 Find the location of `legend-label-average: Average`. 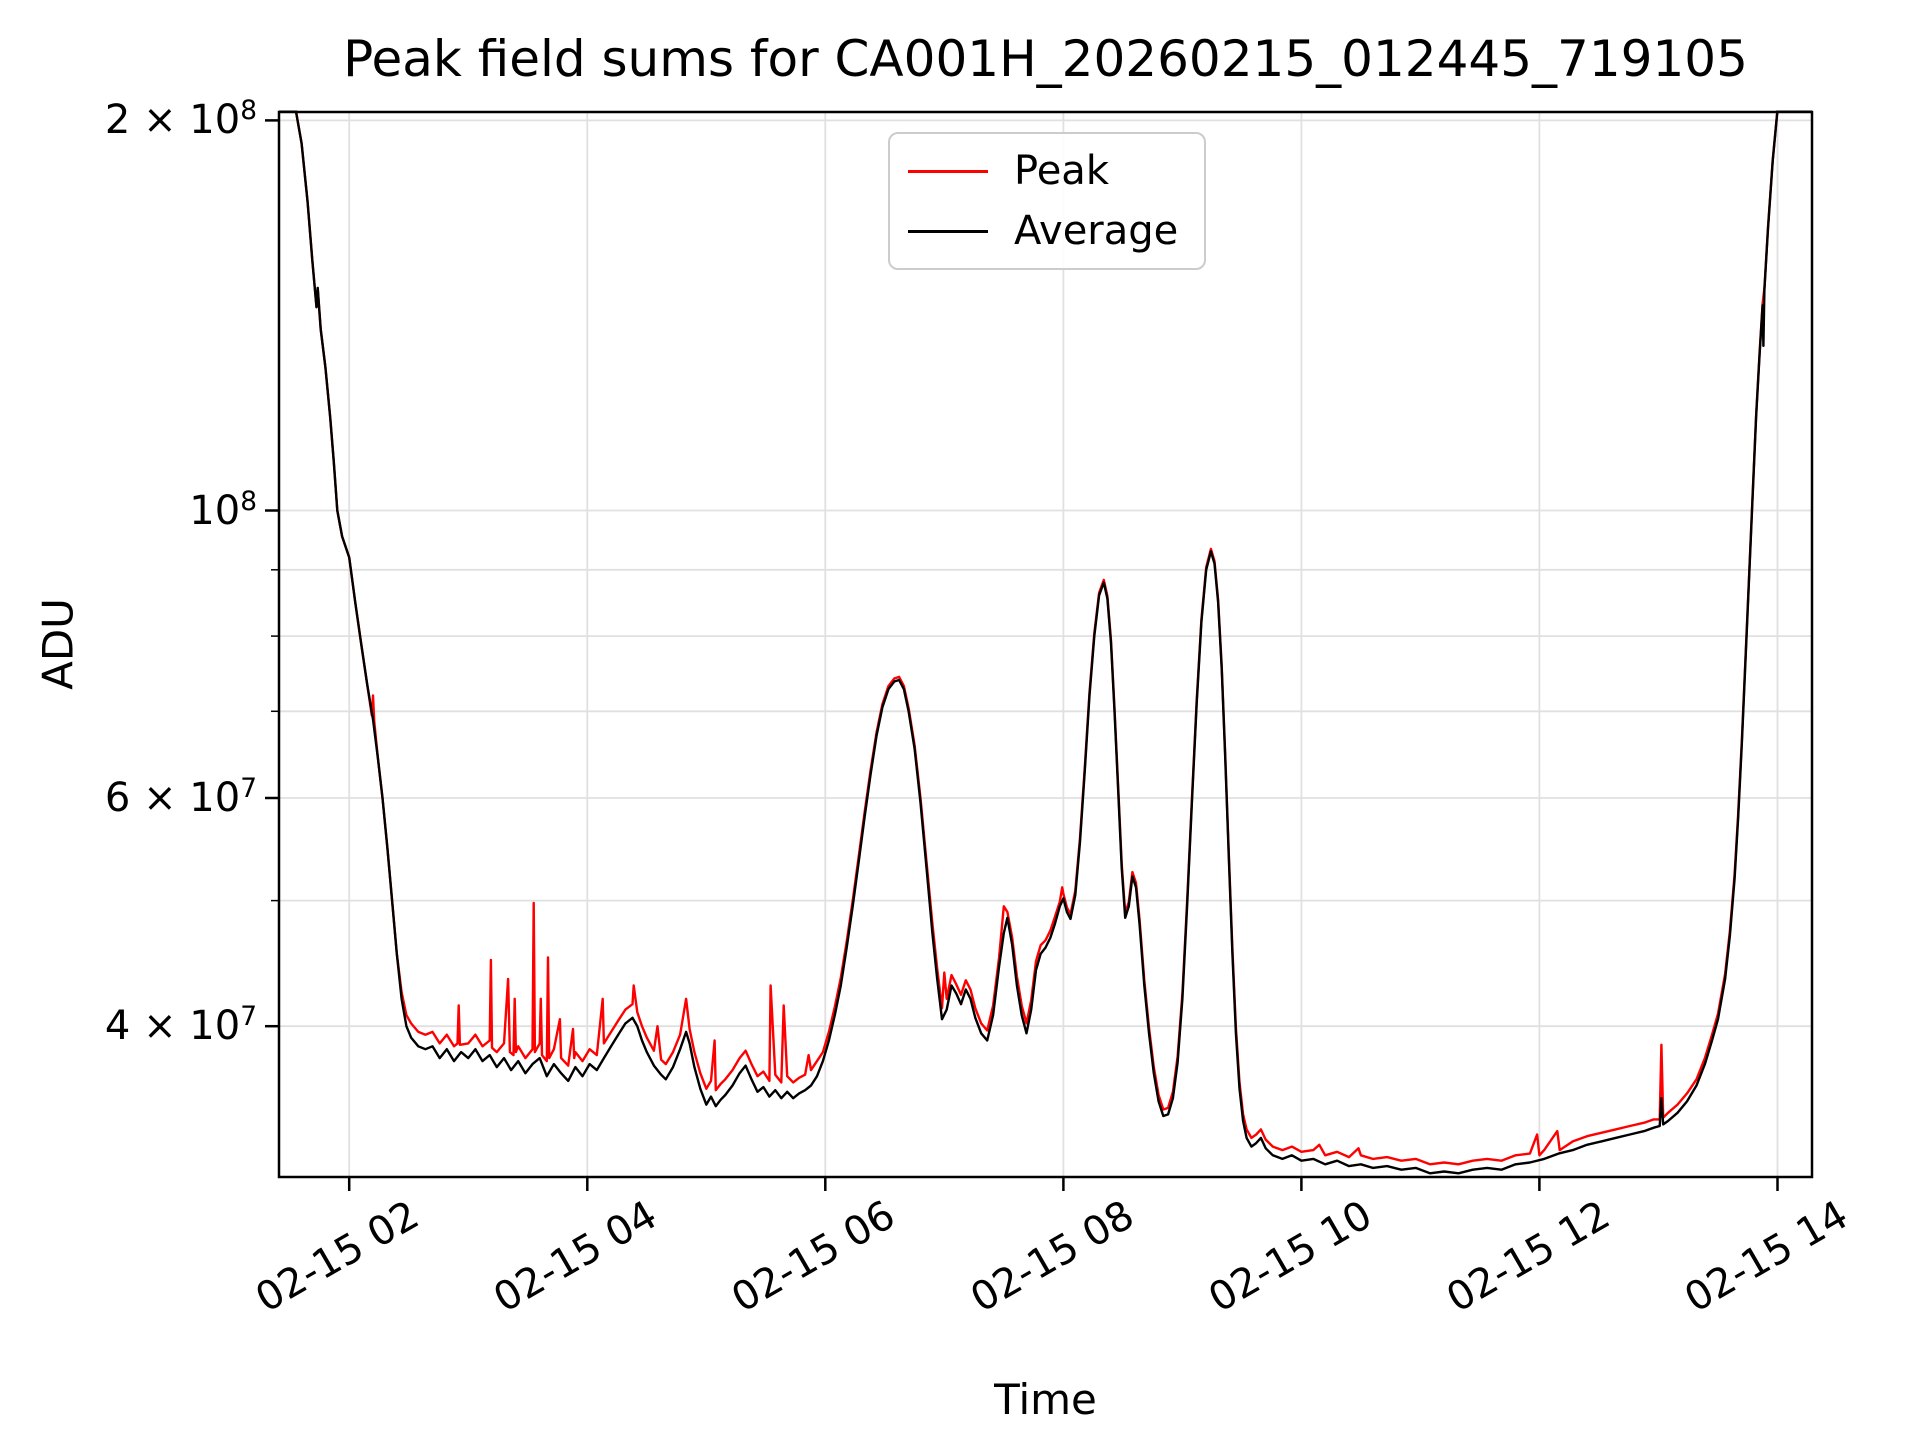

legend-label-average: Average is located at coordinates (1096, 231).